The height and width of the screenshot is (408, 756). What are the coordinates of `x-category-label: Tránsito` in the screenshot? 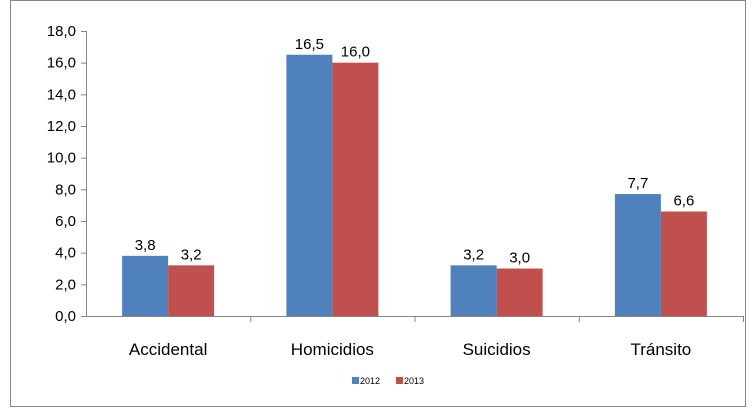 It's located at (660, 349).